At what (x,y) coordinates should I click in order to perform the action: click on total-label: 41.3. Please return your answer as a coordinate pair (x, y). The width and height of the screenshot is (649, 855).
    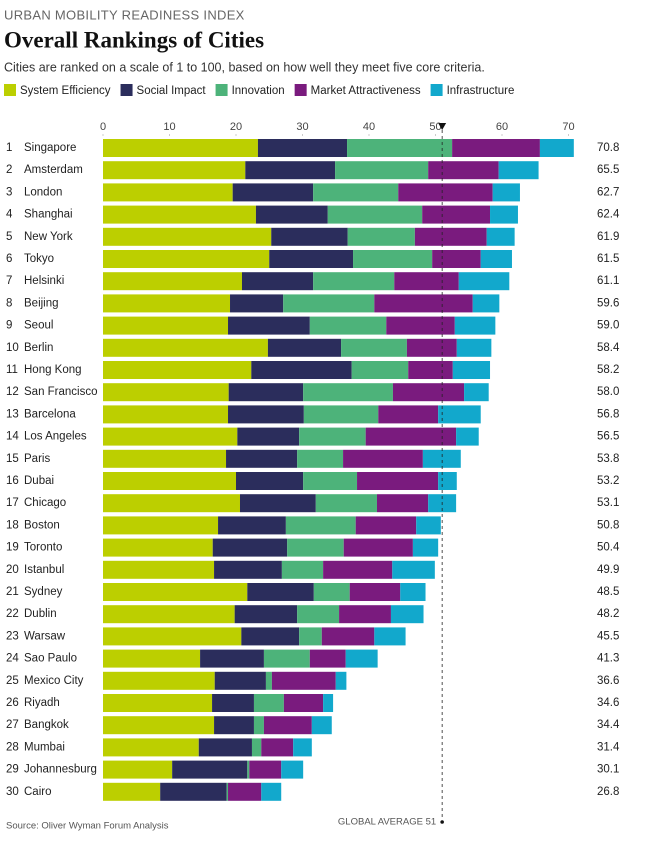
    Looking at the image, I should click on (608, 659).